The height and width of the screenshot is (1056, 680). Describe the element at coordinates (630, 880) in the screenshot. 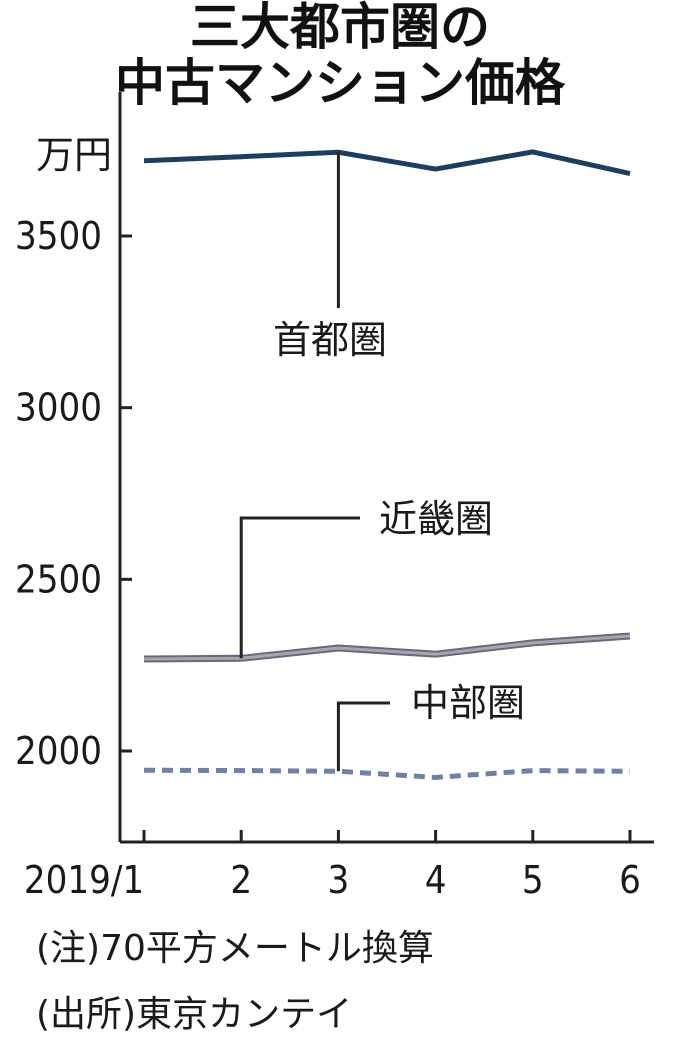

I see `x-tick-label: 6` at that location.